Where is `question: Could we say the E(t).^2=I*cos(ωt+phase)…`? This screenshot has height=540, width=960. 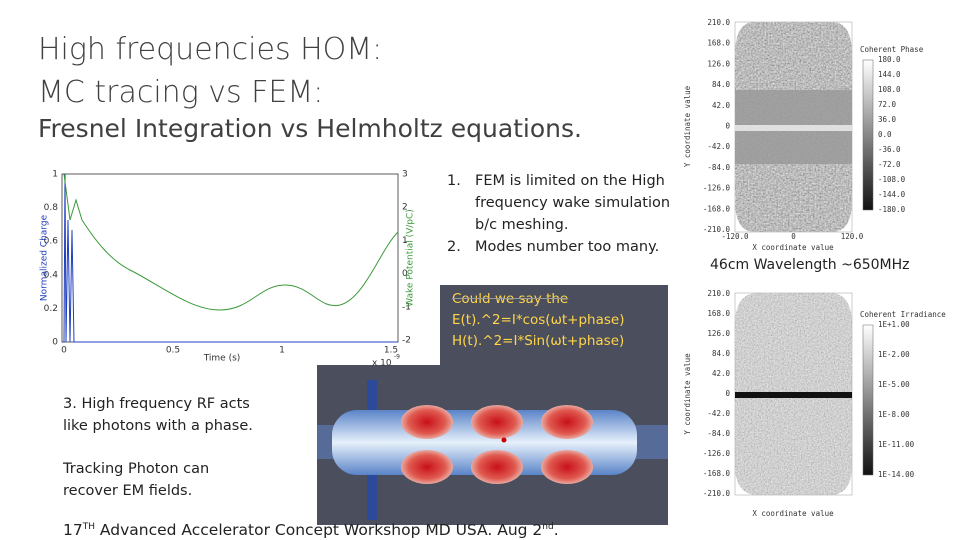
question: Could we say the E(t).^2=I*cos(ωt+phase)… is located at coordinates (538, 320).